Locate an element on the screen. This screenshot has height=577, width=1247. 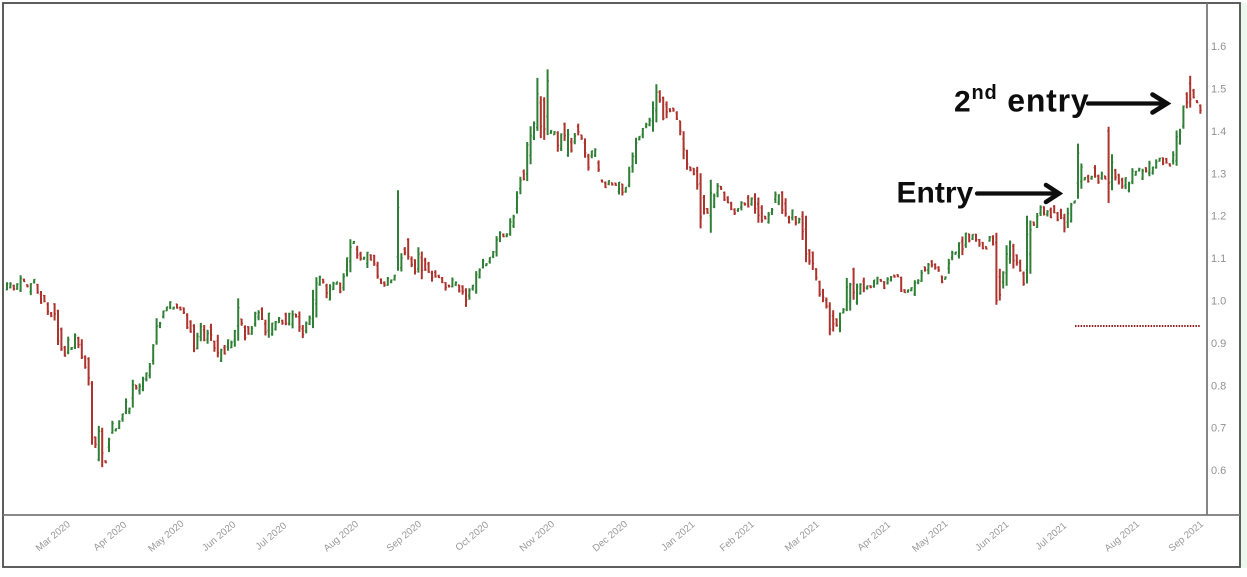
svg-text: 0.9 is located at coordinates (1218, 344).